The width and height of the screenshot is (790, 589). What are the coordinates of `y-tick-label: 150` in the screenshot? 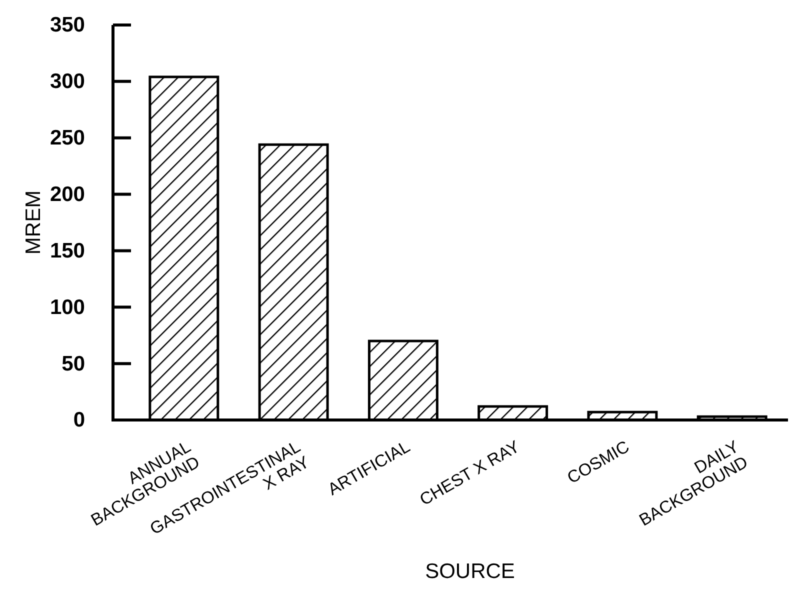 It's located at (67, 250).